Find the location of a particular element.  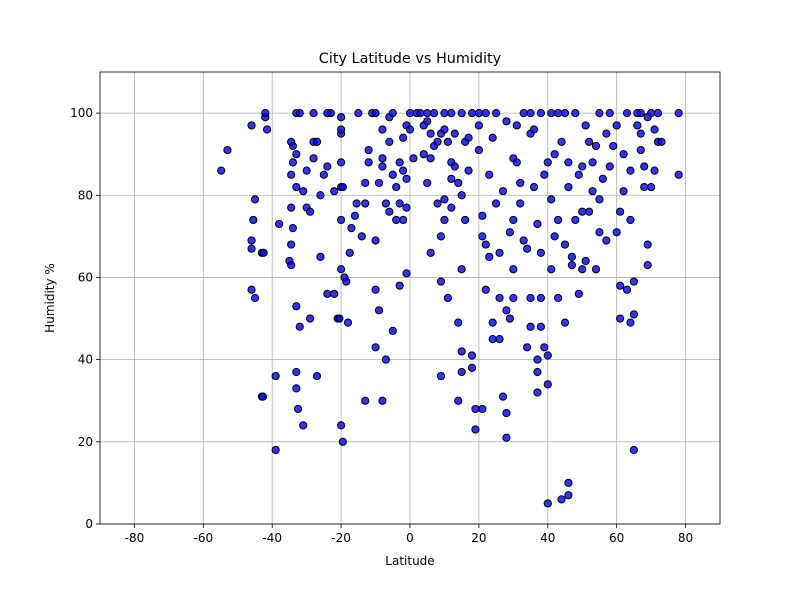

y-tick-label: 80 is located at coordinates (85, 195).